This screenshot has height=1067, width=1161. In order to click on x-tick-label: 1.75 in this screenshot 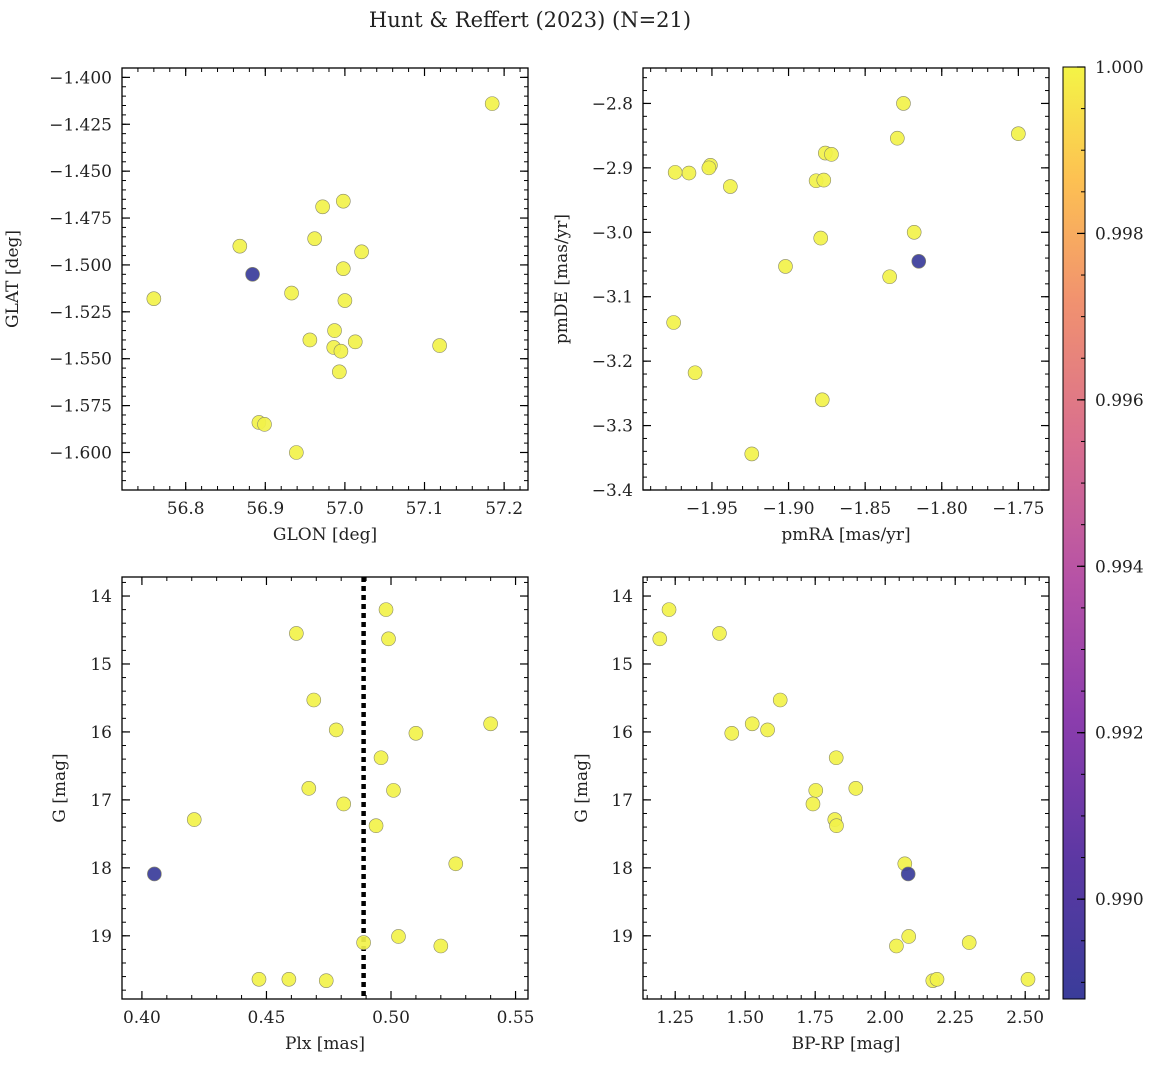, I will do `click(815, 1018)`.